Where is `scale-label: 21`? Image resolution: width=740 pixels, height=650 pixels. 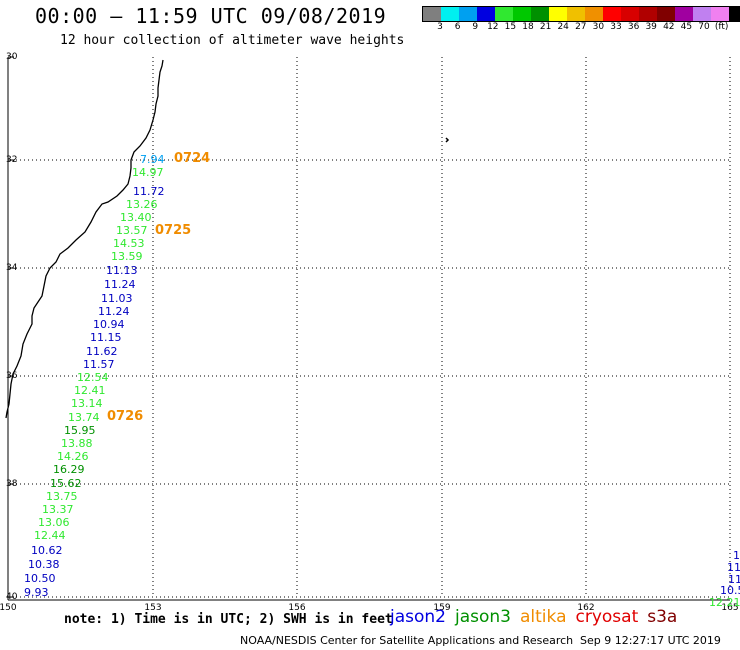 scale-label: 21 is located at coordinates (545, 27).